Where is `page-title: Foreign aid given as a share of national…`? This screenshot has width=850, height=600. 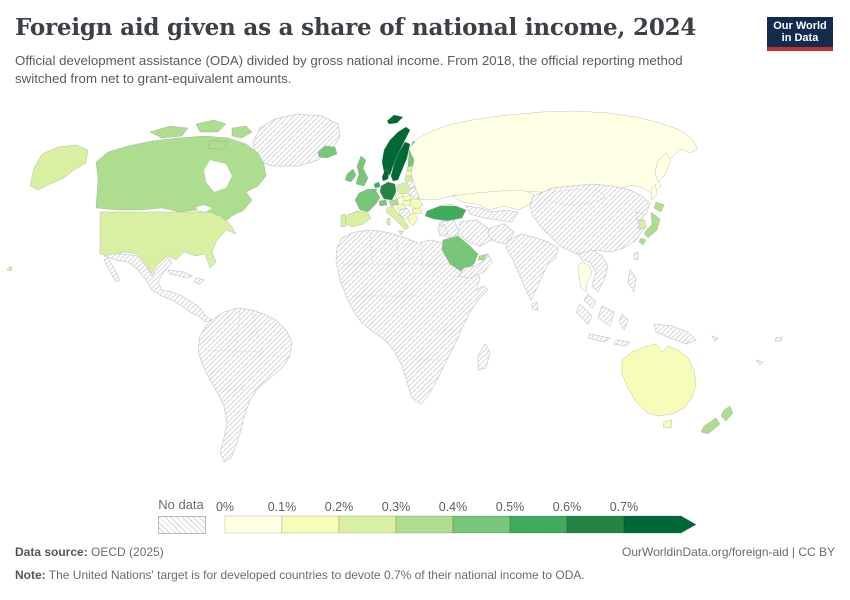 page-title: Foreign aid given as a share of national… is located at coordinates (356, 27).